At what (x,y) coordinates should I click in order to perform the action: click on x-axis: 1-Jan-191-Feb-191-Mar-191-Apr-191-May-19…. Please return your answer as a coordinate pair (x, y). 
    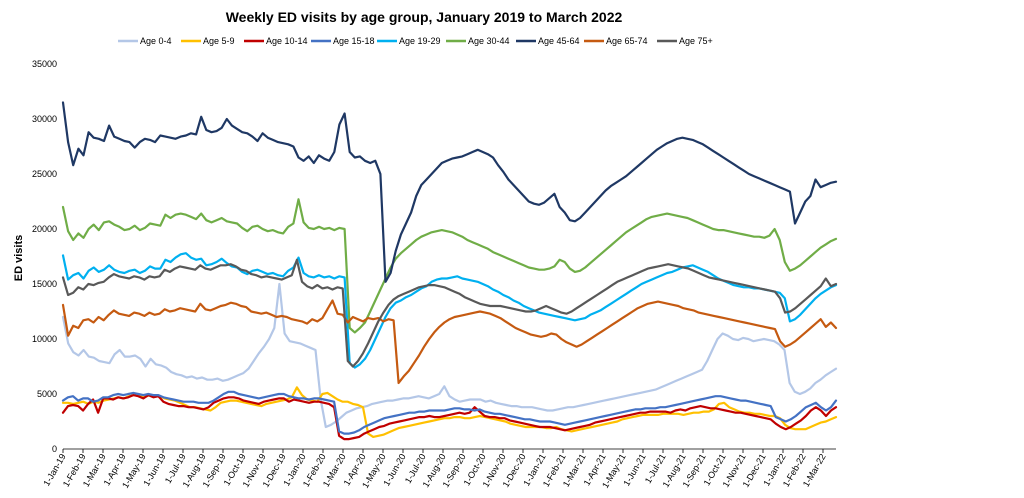
    Looking at the image, I should click on (438, 469).